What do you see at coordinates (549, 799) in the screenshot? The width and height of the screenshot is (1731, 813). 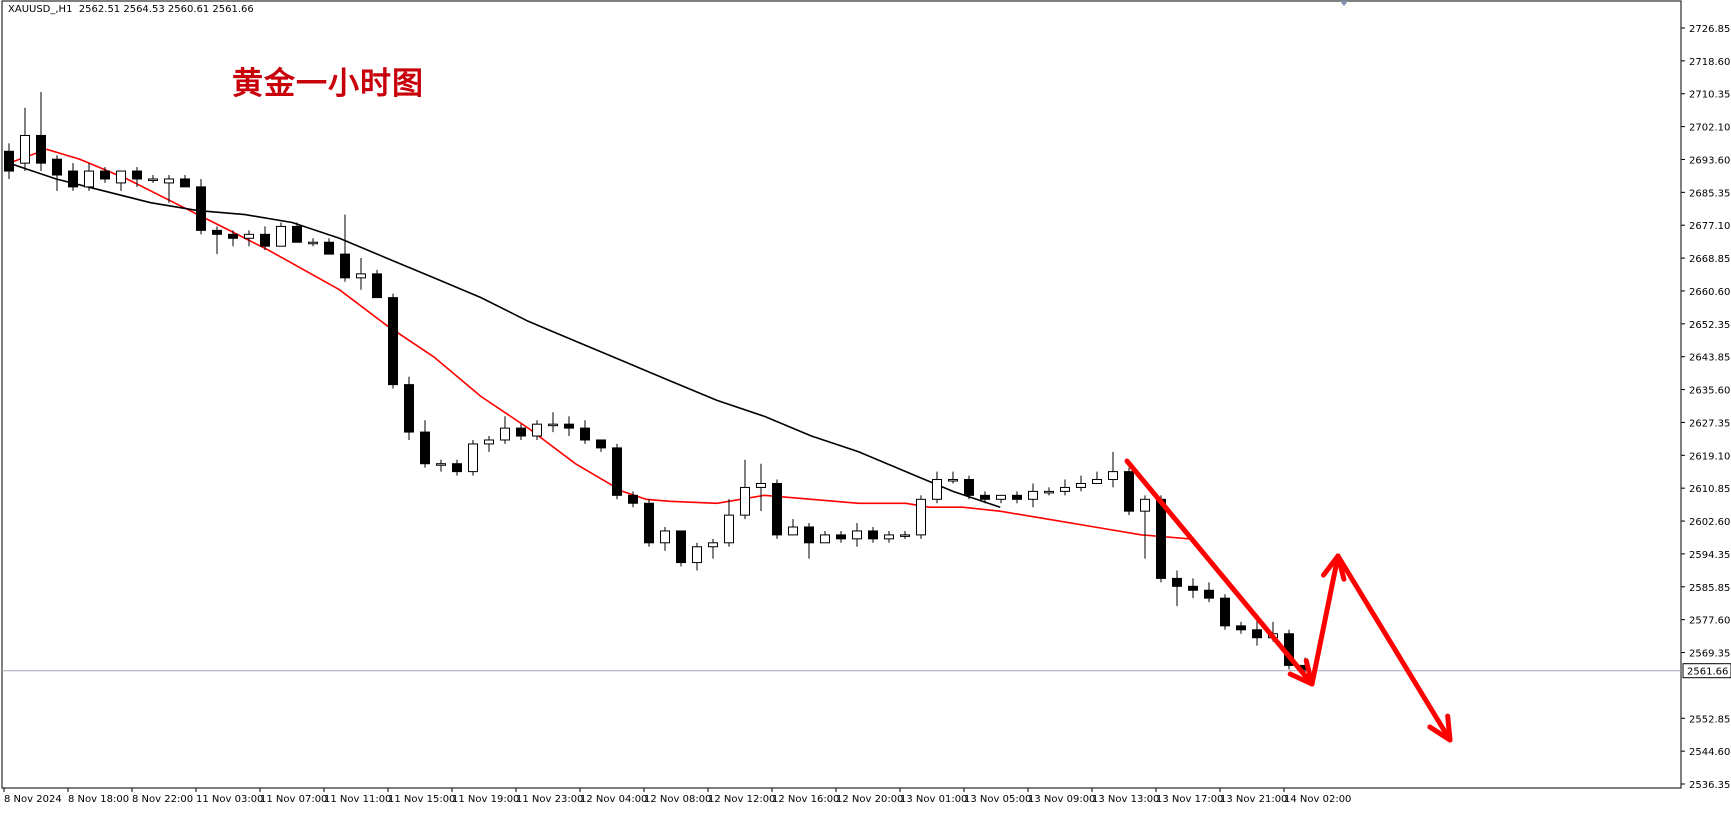 I see `x-tick-label: 11 Nov 23:00` at bounding box center [549, 799].